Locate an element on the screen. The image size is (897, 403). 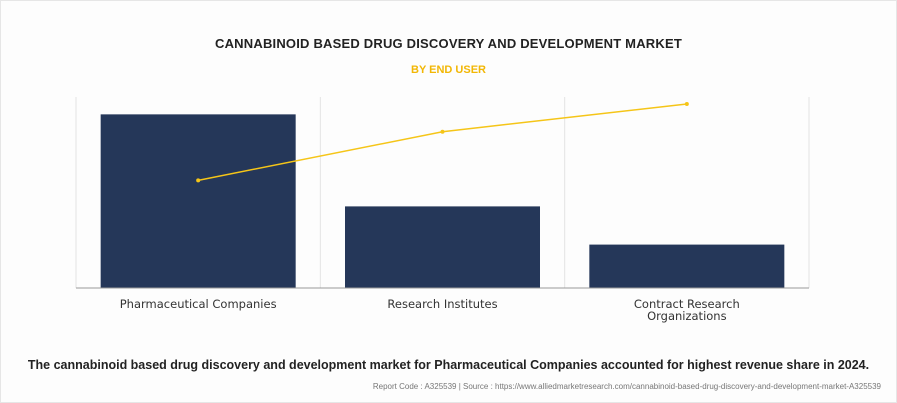
x-tick-label-1: Research Institutes is located at coordinates (442, 304).